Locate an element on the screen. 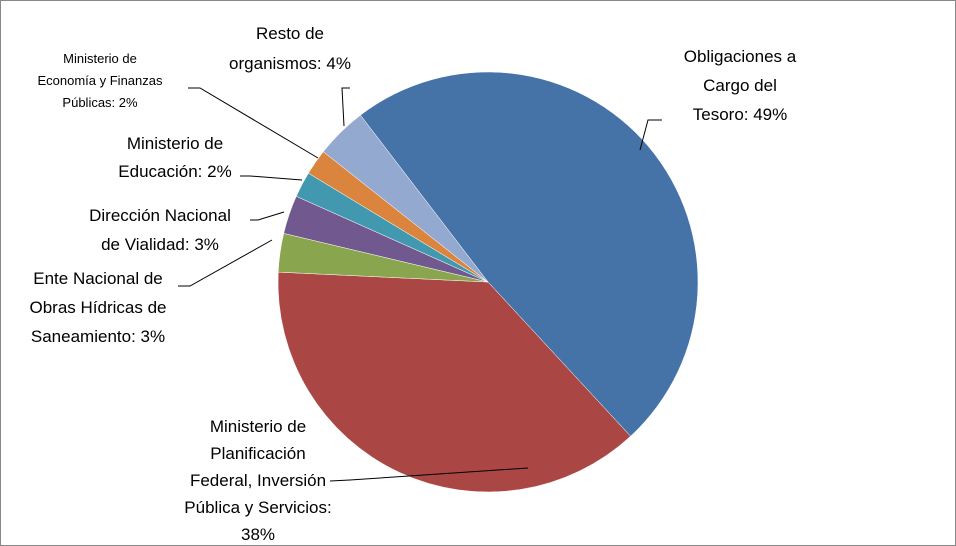 The image size is (956, 546). data-label: Ministerio de Educación: 2% is located at coordinates (174, 157).